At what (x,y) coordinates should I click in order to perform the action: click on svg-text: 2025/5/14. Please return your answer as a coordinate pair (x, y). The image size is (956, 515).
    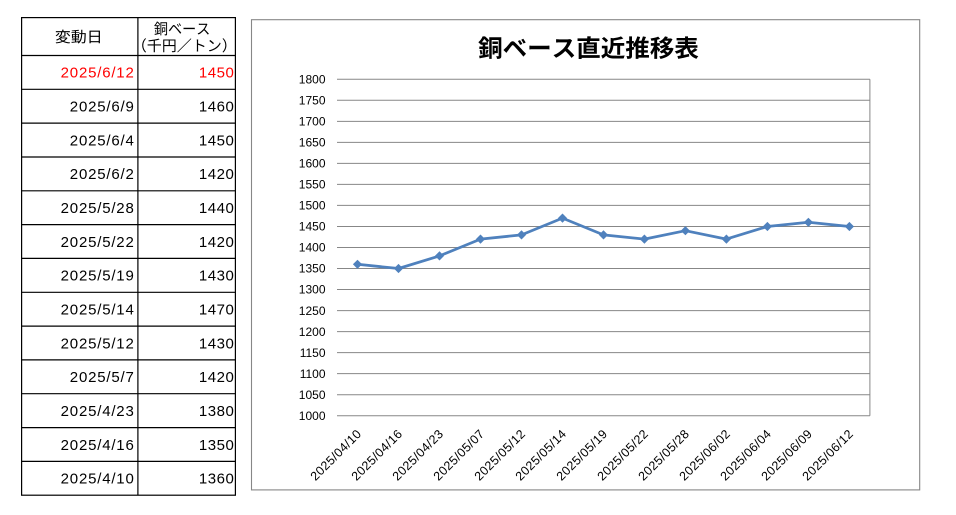
    Looking at the image, I should click on (98, 310).